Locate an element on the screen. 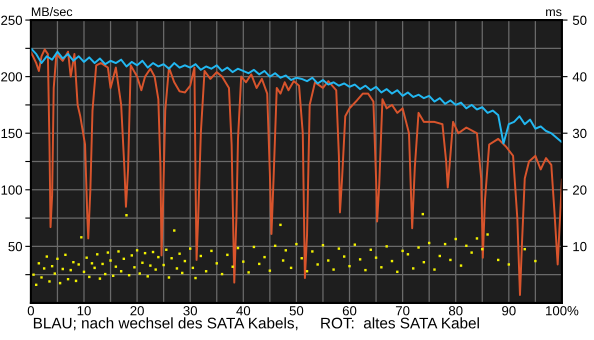 This screenshot has height=340, width=594. x-tick-label: 70 is located at coordinates (403, 311).